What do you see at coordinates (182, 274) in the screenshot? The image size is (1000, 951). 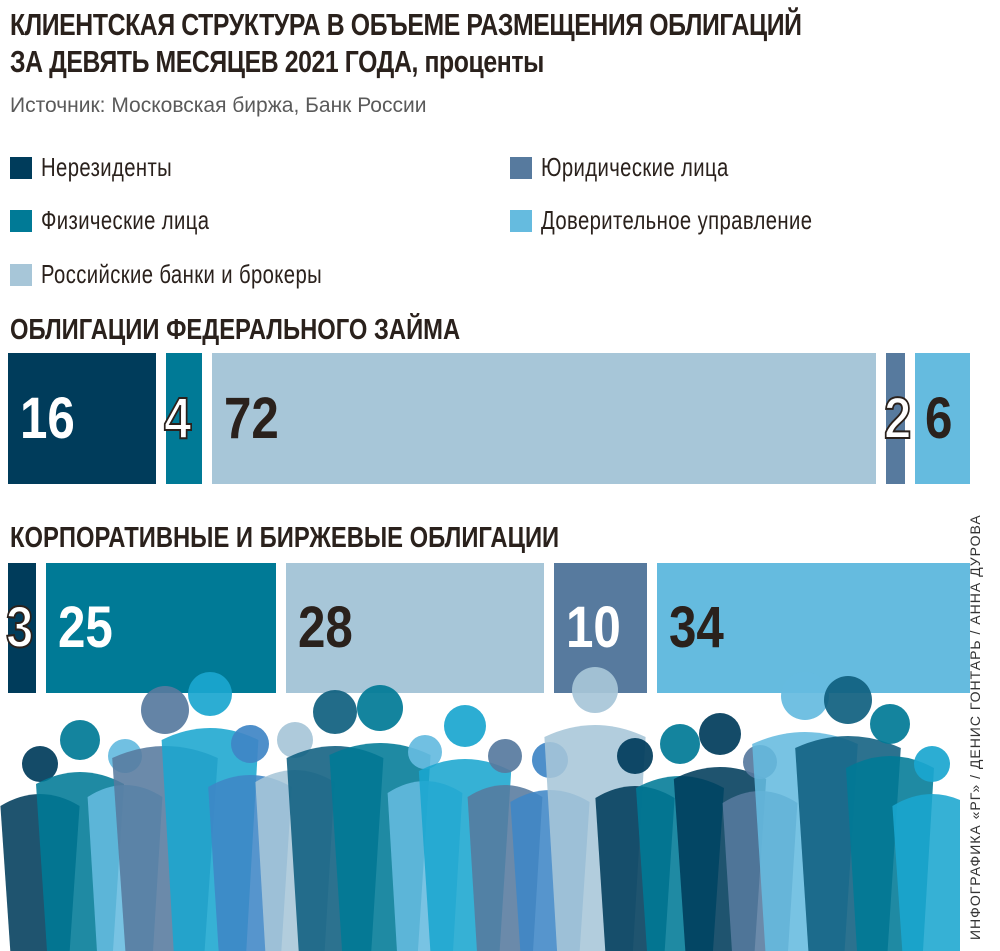 I see `legend-label-banks-brokers: Российские банки и брокеры` at bounding box center [182, 274].